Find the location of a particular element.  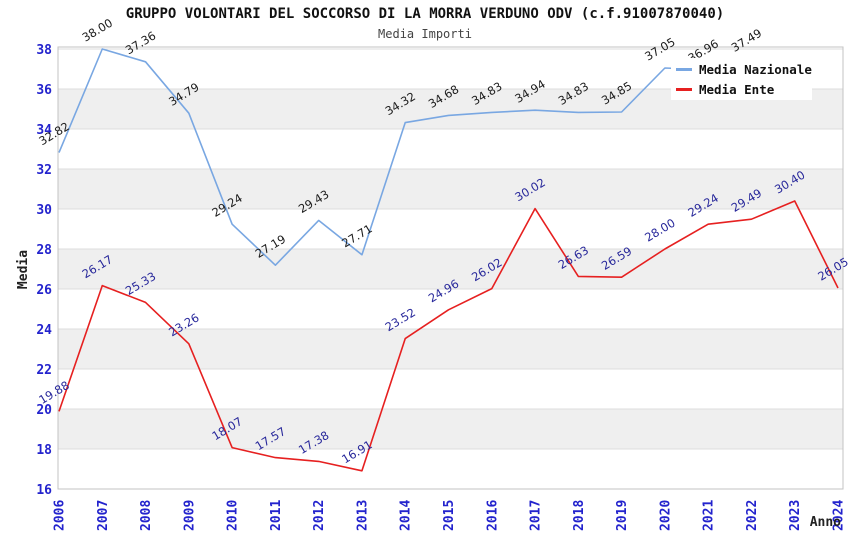

legend-label-media-nazionale: Media Nazionale is located at coordinates (755, 69).